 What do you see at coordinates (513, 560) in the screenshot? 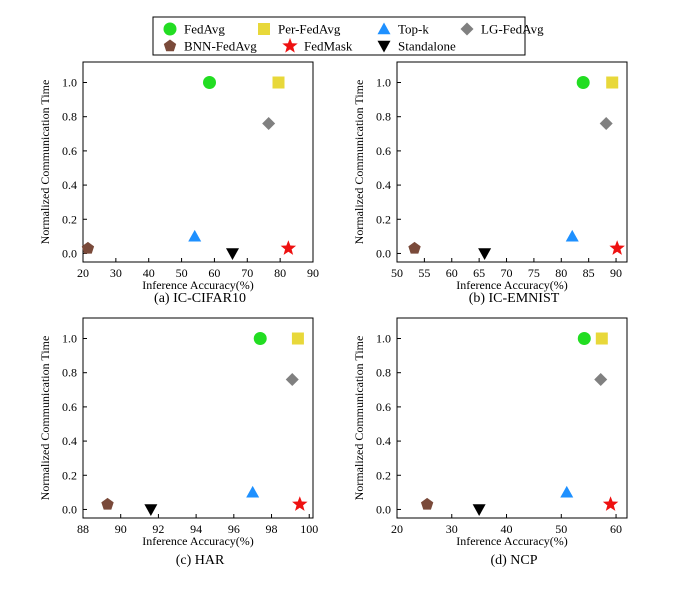
I see `panel-caption: (d) NCP` at bounding box center [513, 560].